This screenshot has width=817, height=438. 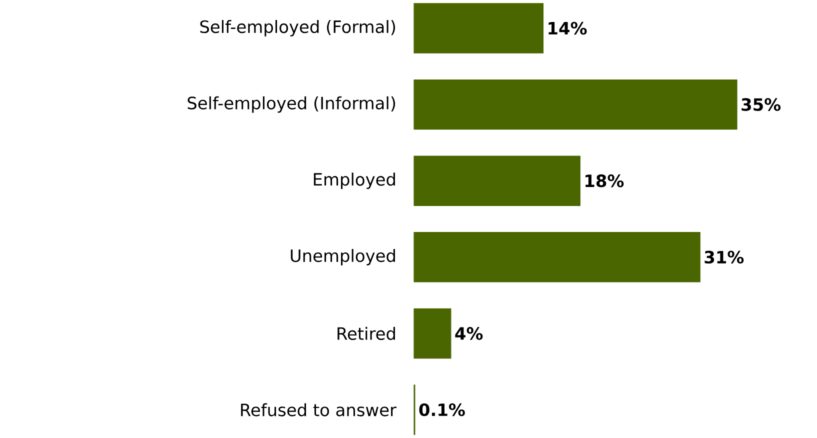 I want to click on data-label: 31%, so click(x=724, y=257).